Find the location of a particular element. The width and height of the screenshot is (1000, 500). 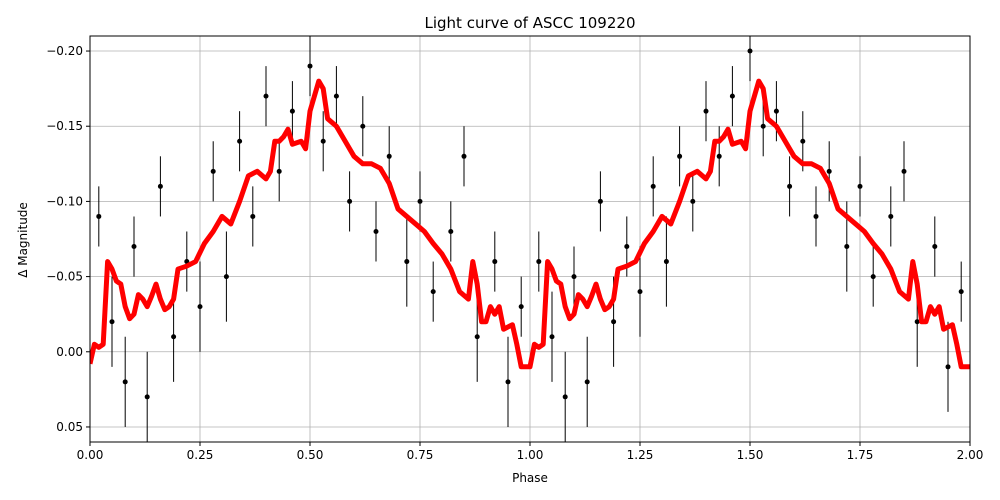

x-tick-label: 0.50 is located at coordinates (310, 455).